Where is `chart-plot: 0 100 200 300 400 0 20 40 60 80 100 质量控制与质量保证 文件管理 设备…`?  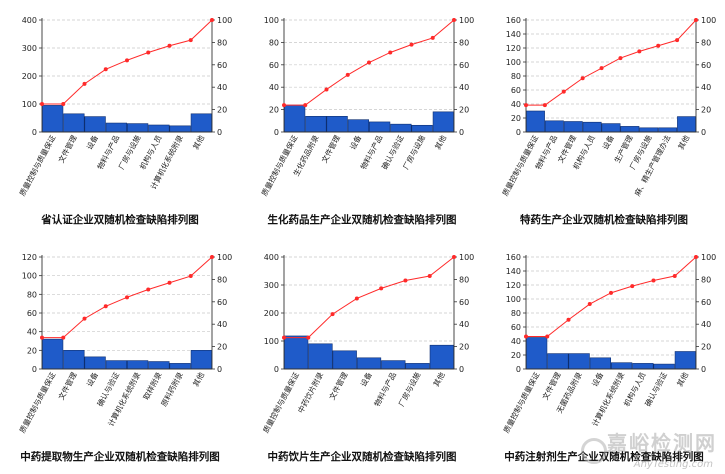 chart-plot: 0 100 200 300 400 0 20 40 60 80 100 质量控制与质量保证 文件管理 设备… is located at coordinates (124, 107).